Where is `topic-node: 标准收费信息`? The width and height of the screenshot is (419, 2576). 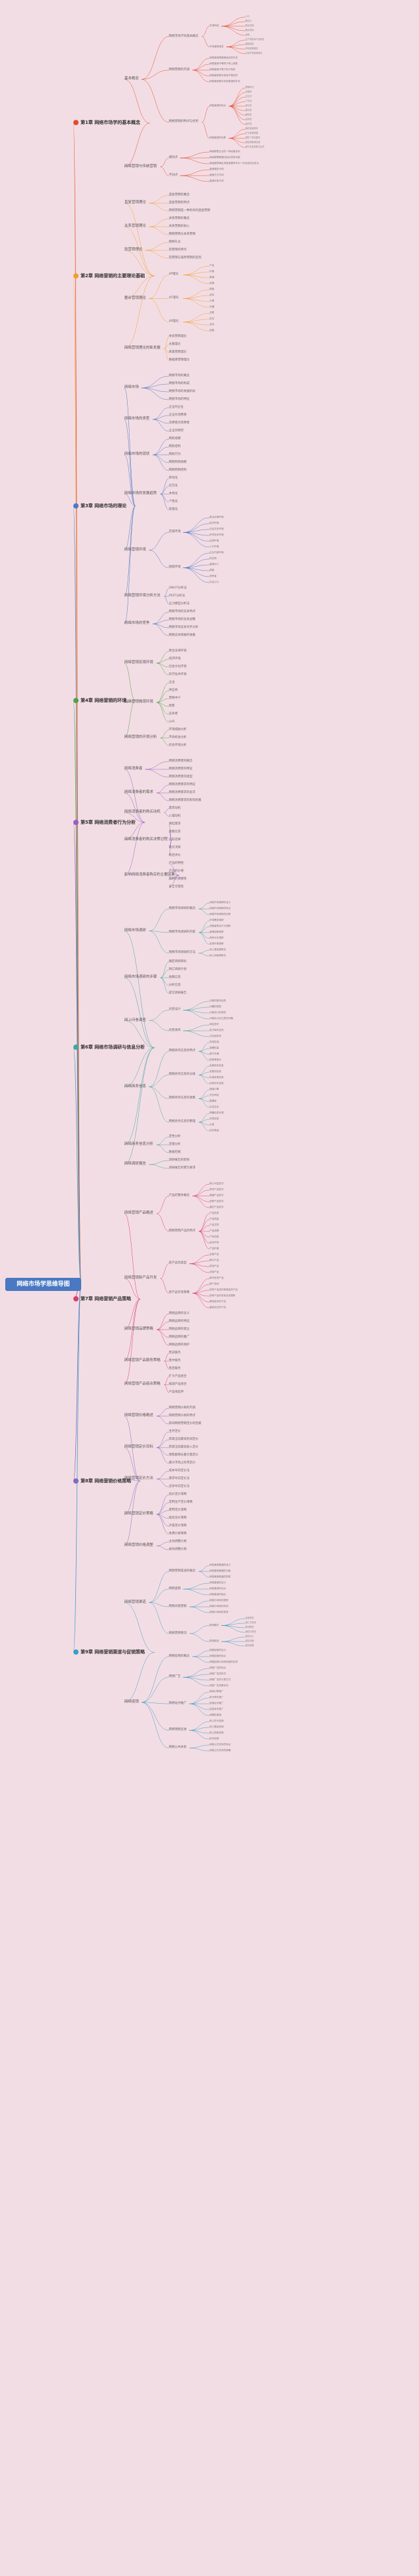 topic-node: 标准收费信息 is located at coordinates (217, 1077).